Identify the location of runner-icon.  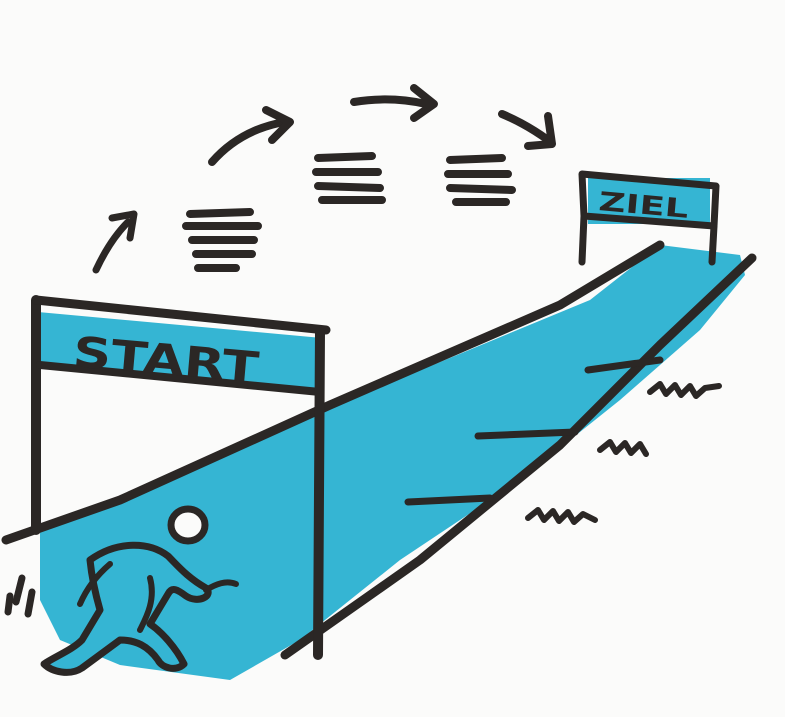
(121, 590).